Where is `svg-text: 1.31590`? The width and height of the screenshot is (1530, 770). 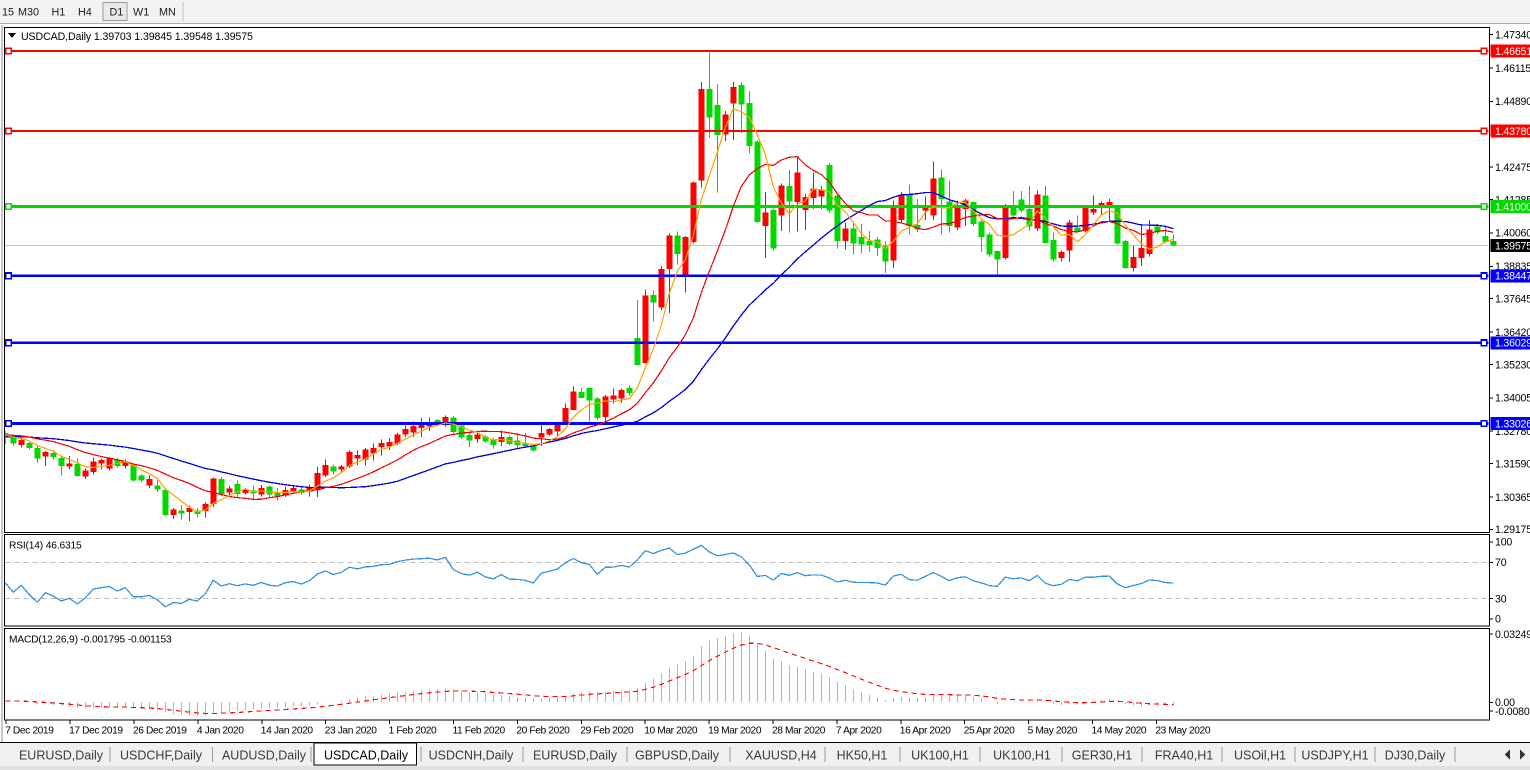 svg-text: 1.31590 is located at coordinates (1512, 464).